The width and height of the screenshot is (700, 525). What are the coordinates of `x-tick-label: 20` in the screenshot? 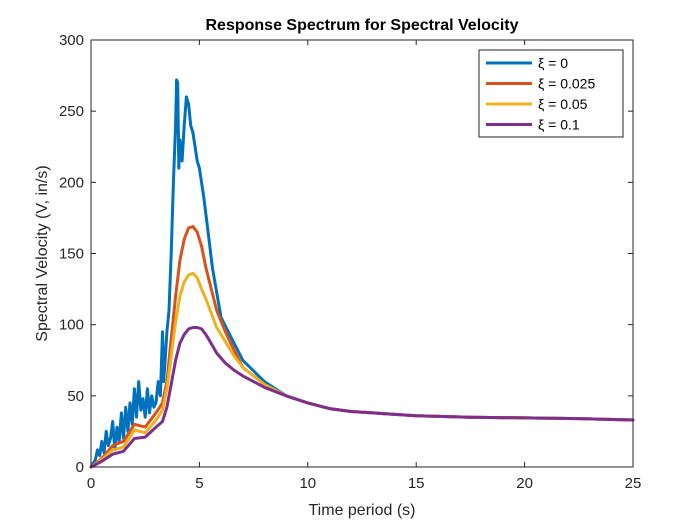 It's located at (524, 483).